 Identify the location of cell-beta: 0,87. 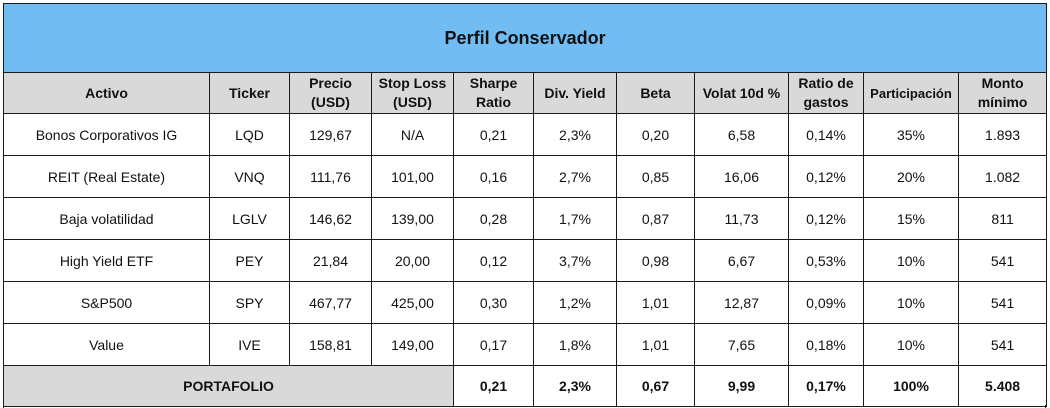
(655, 218).